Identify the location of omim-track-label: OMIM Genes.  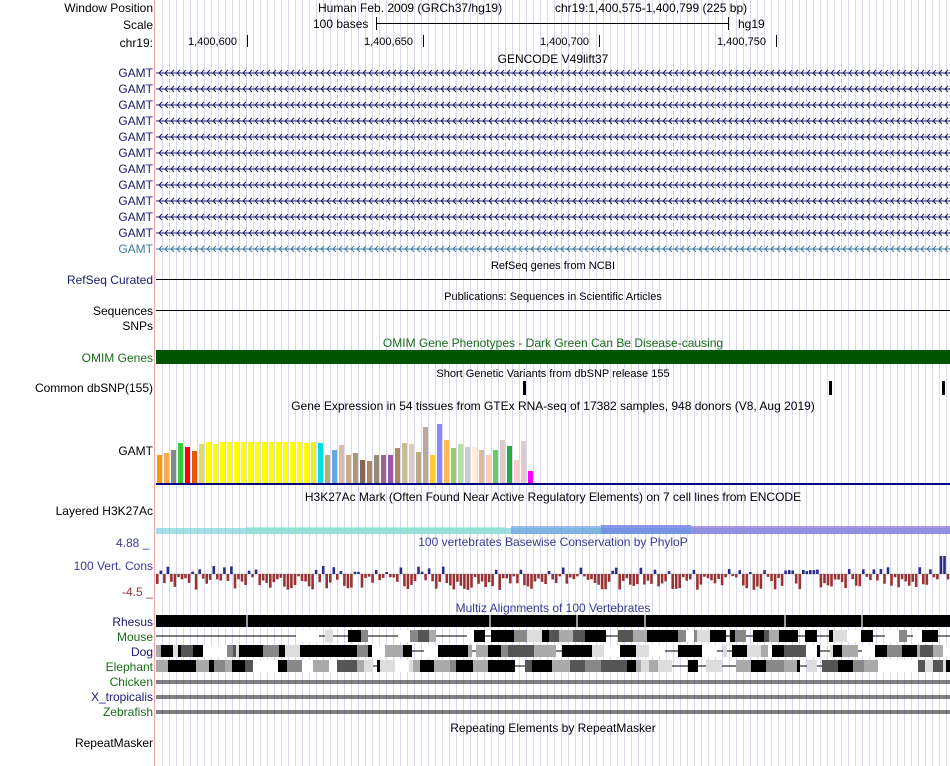
(117, 358).